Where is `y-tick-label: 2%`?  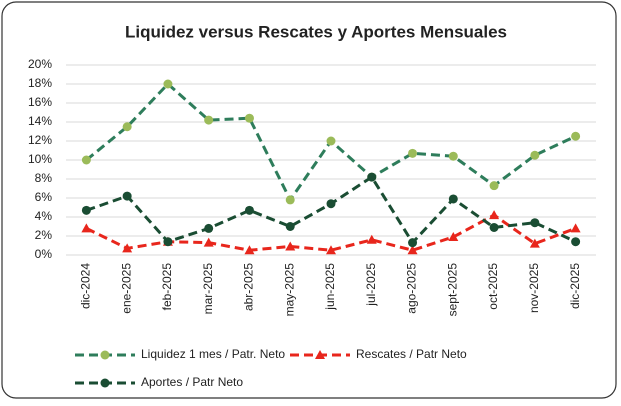
y-tick-label: 2% is located at coordinates (44, 235).